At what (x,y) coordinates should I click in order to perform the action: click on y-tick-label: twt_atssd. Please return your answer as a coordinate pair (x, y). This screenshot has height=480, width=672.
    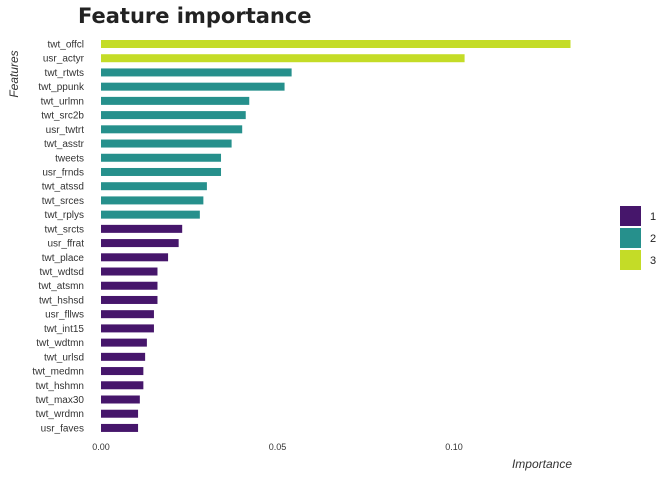
    Looking at the image, I should click on (63, 187).